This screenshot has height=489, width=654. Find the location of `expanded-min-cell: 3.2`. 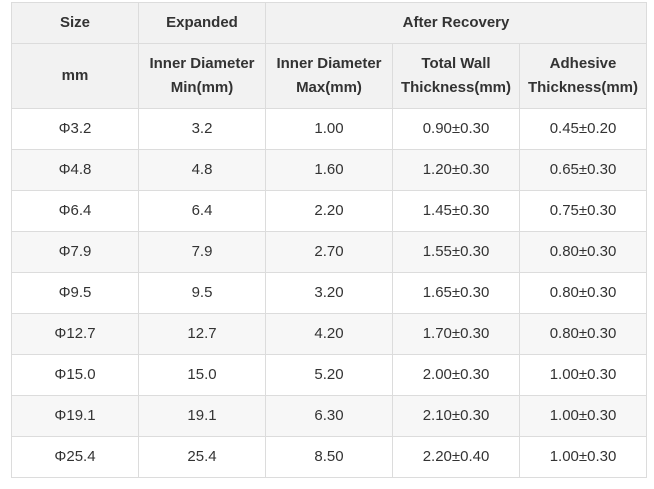

expanded-min-cell: 3.2 is located at coordinates (202, 129).